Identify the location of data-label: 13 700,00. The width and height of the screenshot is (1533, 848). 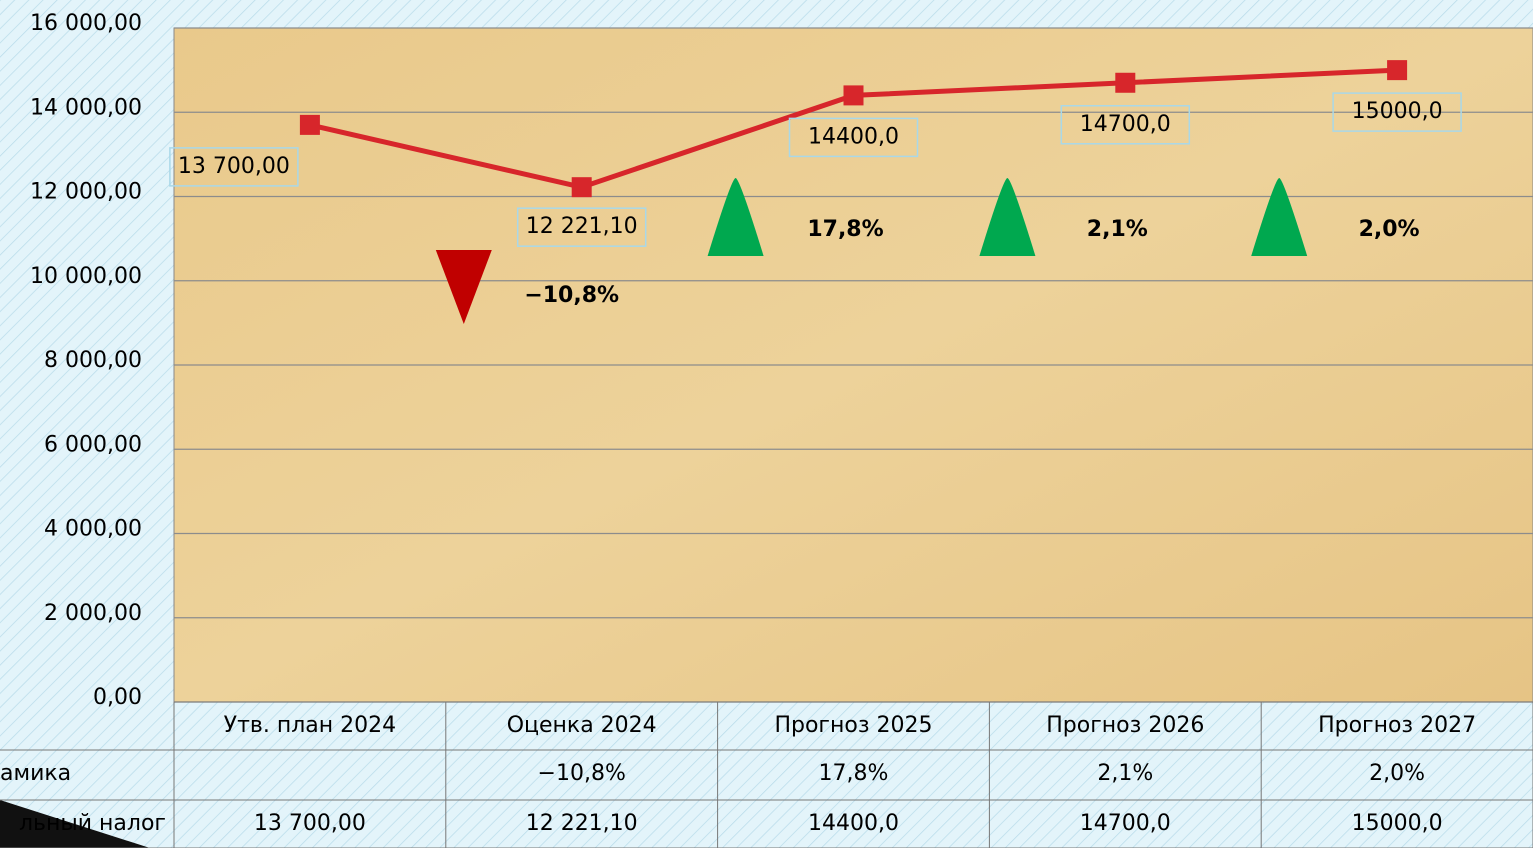
(234, 166).